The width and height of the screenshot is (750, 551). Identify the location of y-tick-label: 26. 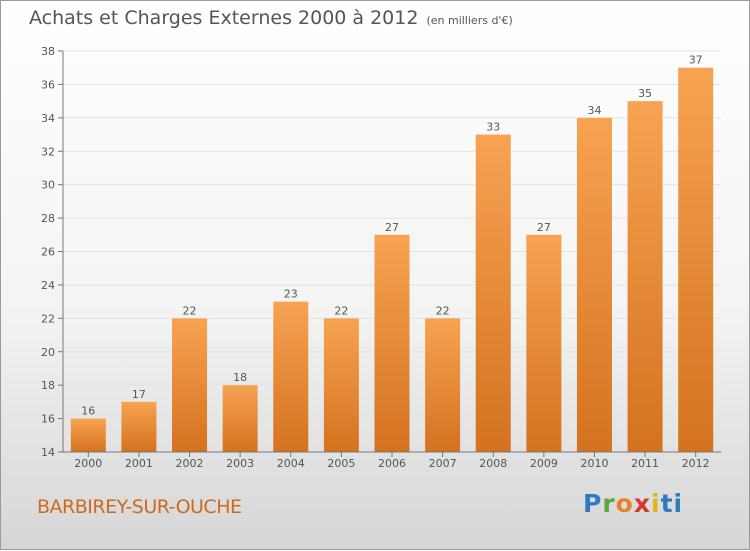
(48, 252).